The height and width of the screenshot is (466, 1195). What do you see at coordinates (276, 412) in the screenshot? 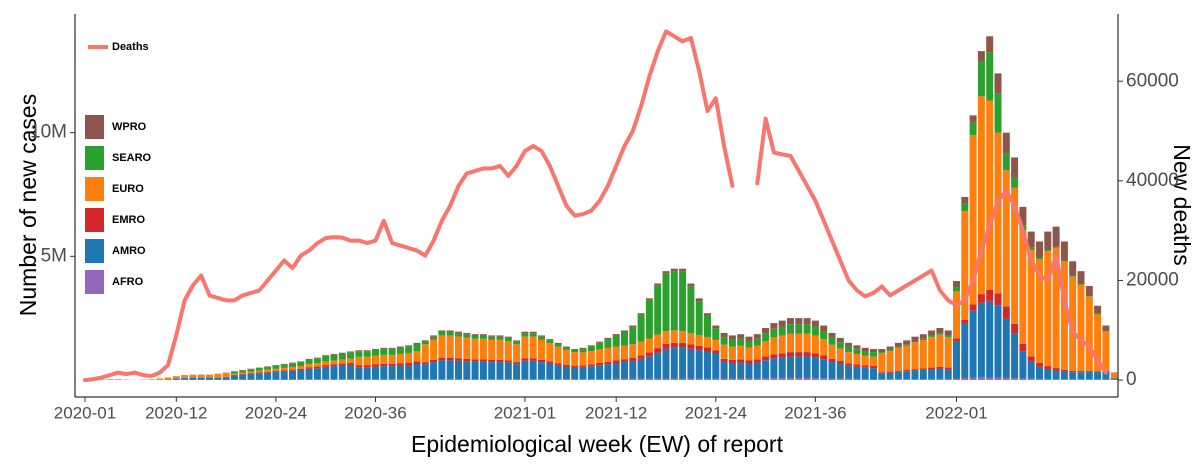
I see `x-tick-label: 2020-24` at bounding box center [276, 412].